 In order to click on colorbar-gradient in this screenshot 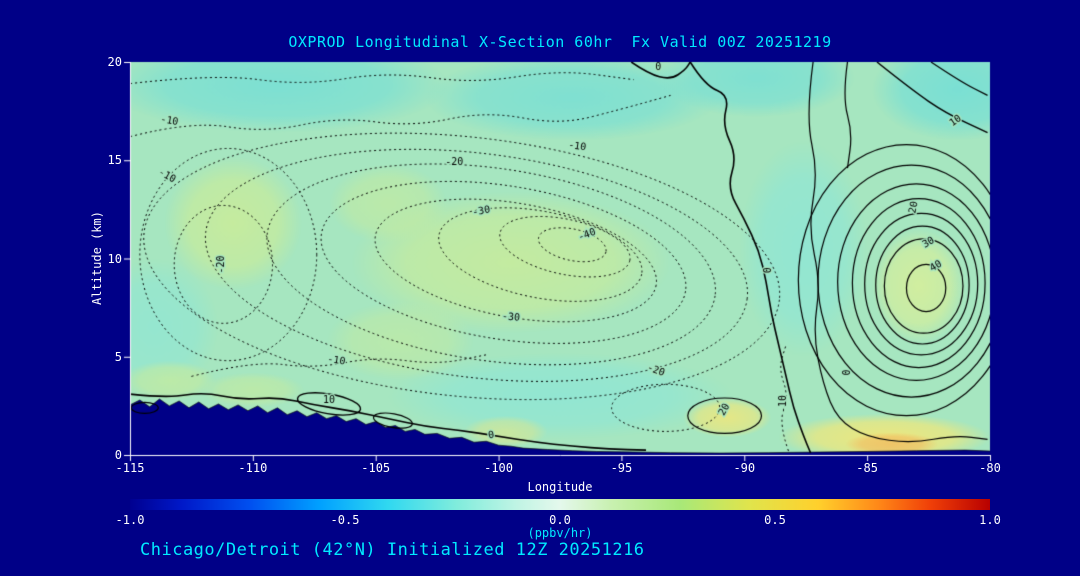, I will do `click(560, 504)`.